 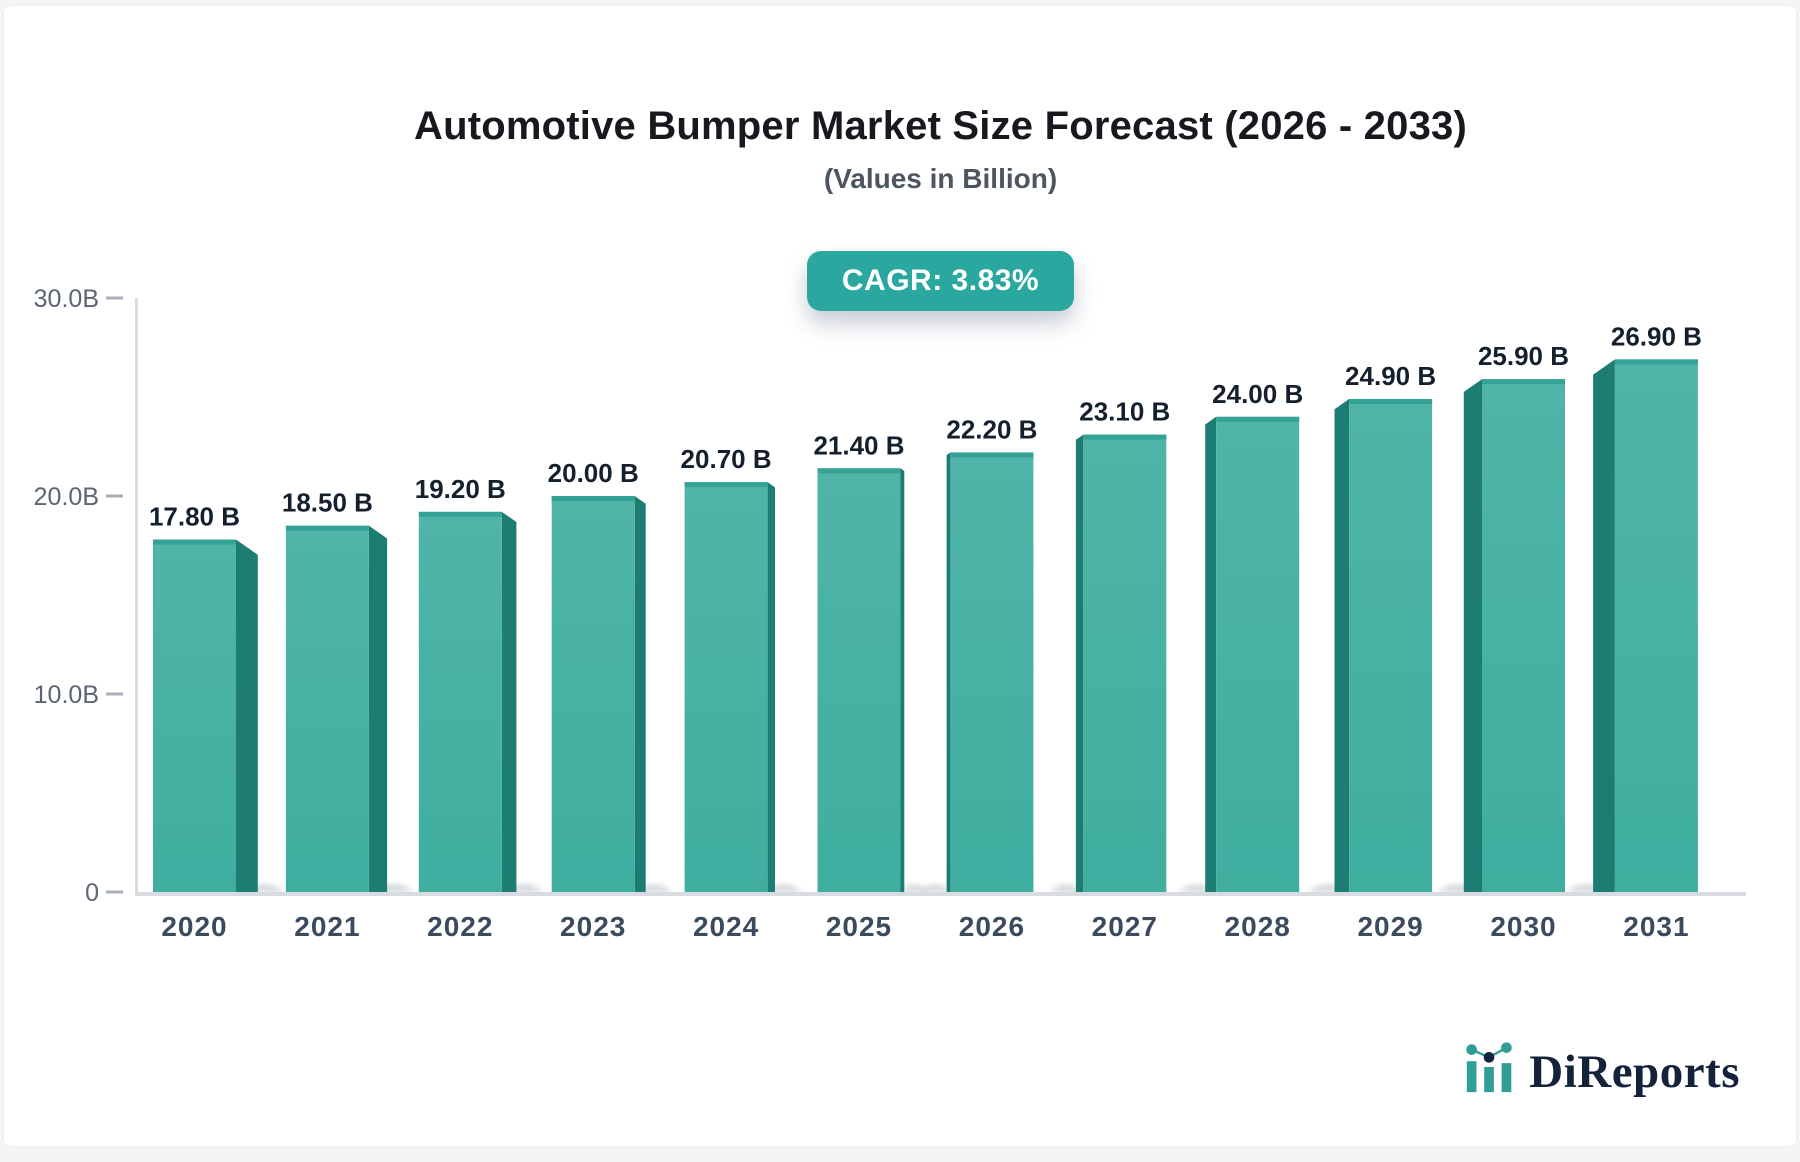 I want to click on x-axis-label: 2030, so click(x=1523, y=926).